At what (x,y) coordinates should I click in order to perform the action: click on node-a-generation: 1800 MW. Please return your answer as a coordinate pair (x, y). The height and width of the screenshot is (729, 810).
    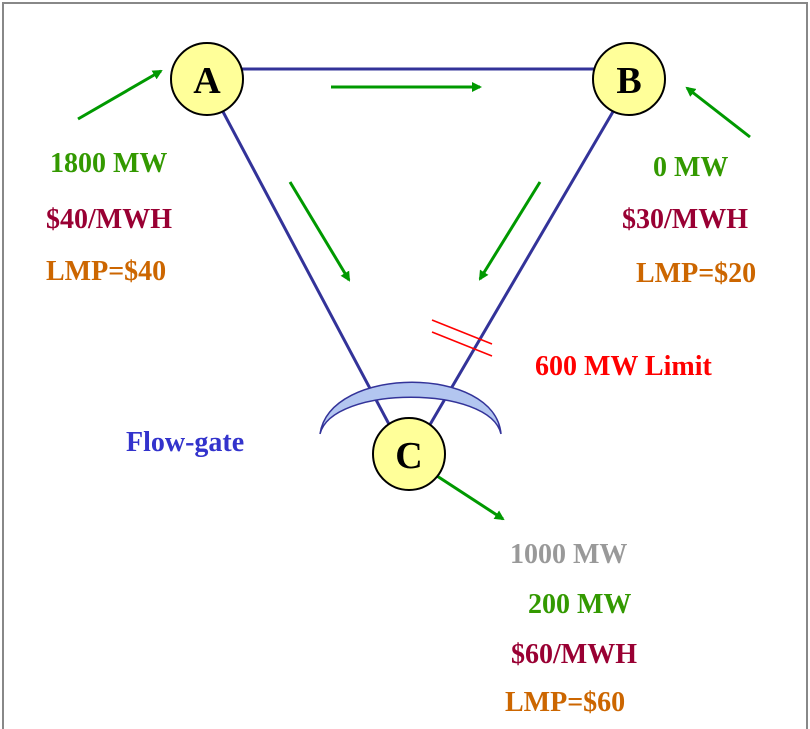
    Looking at the image, I should click on (108, 163).